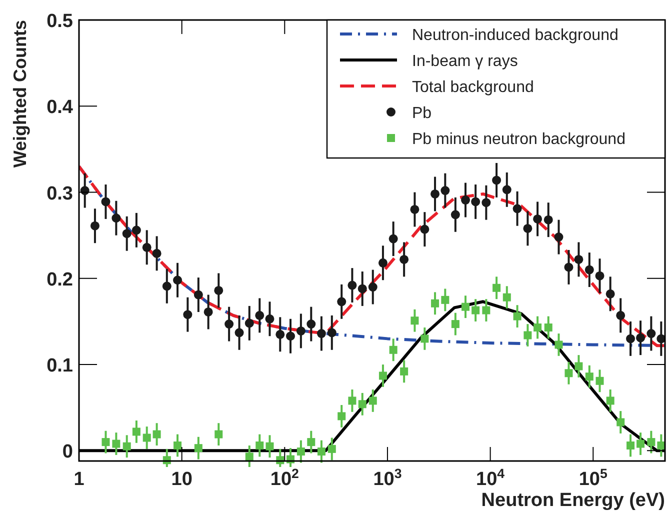 Image resolution: width=668 pixels, height=513 pixels. What do you see at coordinates (284, 478) in the screenshot?
I see `x-tick-label: 10$^{2}$` at bounding box center [284, 478].